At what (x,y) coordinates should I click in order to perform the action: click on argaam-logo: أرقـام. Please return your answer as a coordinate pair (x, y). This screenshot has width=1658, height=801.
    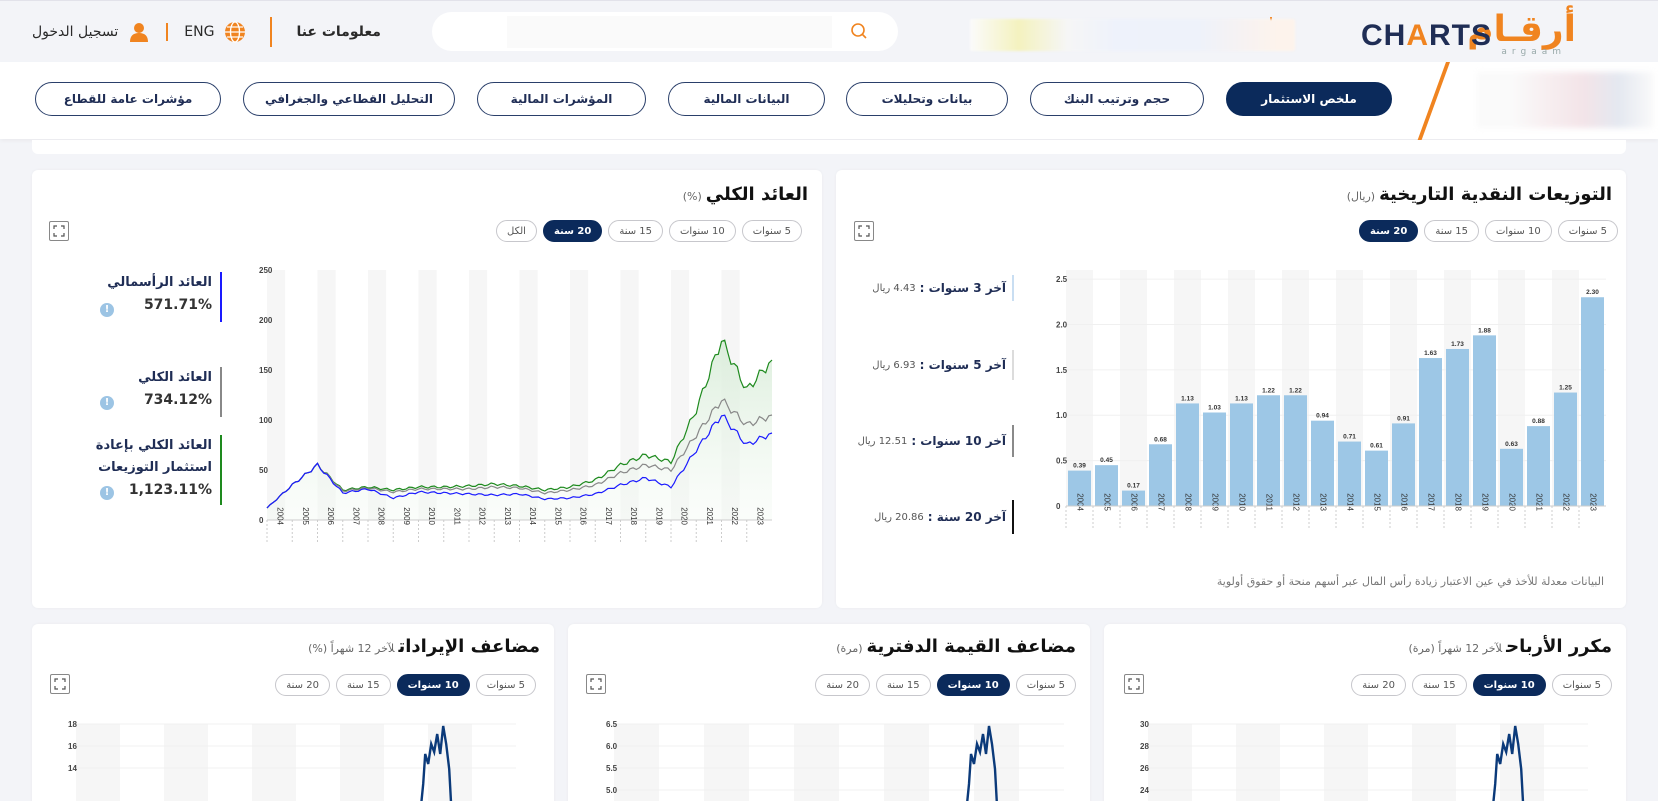
    Looking at the image, I should click on (1522, 29).